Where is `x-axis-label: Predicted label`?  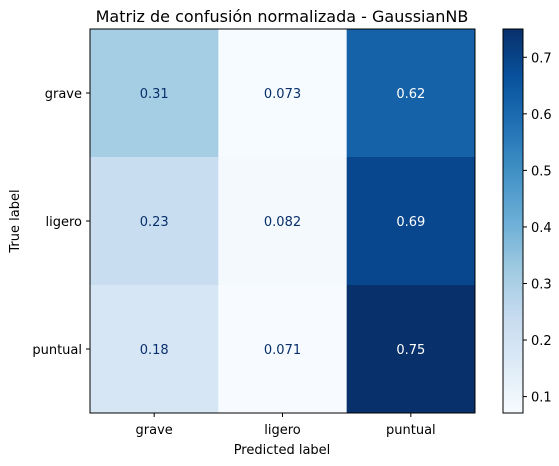
x-axis-label: Predicted label is located at coordinates (282, 450).